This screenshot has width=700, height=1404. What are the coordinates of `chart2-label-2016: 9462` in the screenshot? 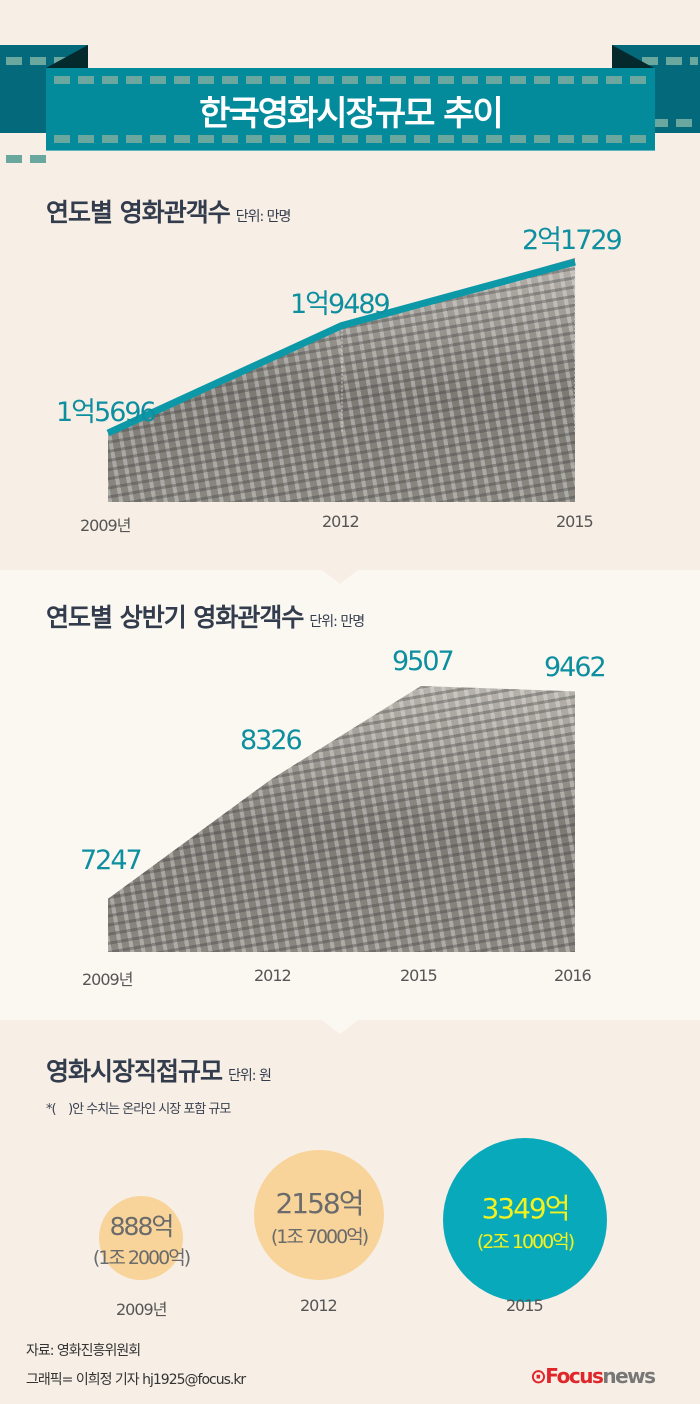 It's located at (575, 667).